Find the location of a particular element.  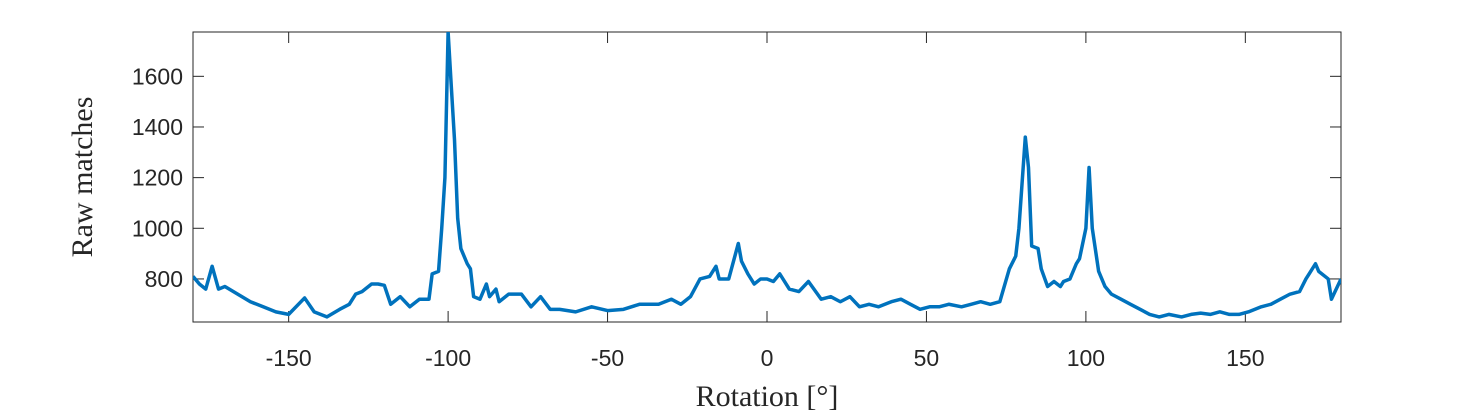

x-tick-label: -50 is located at coordinates (607, 358).